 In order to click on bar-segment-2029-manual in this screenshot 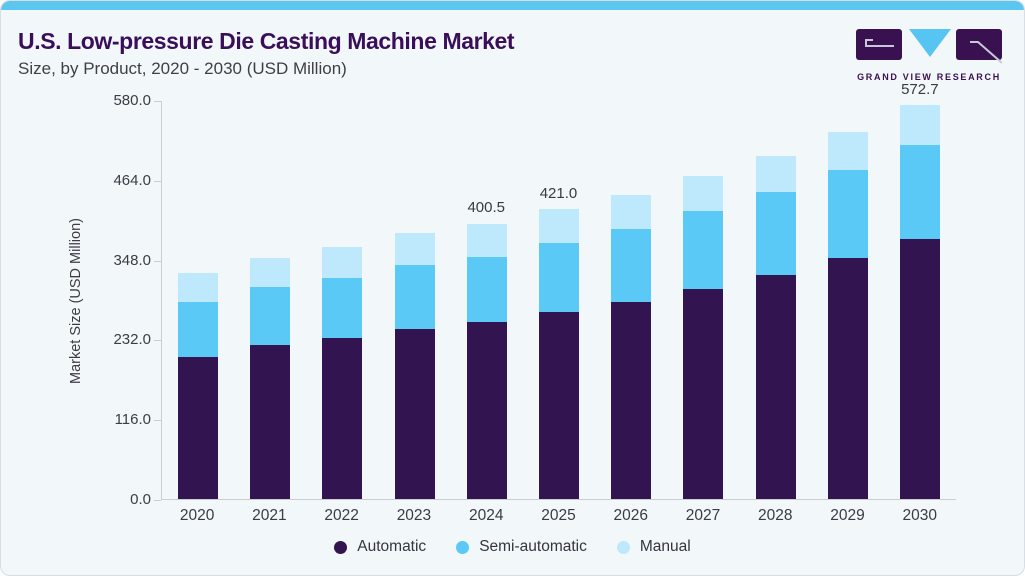, I will do `click(847, 151)`.